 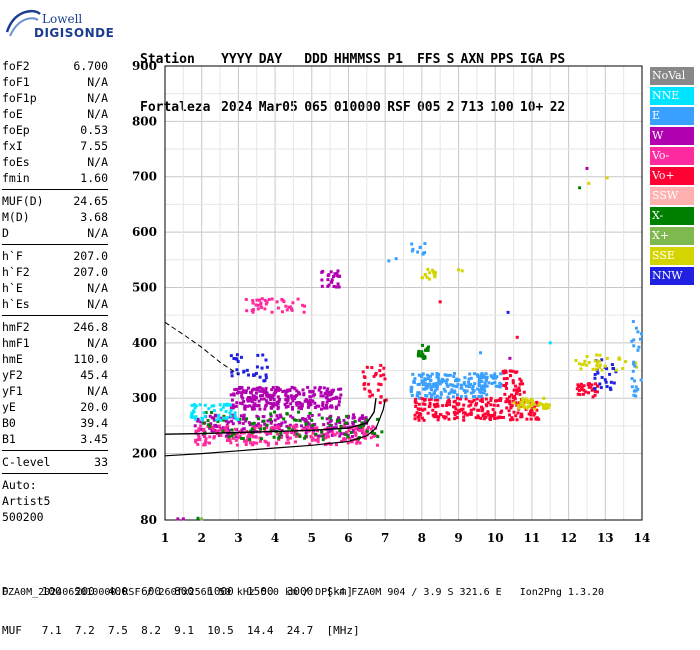 I want to click on param-d: D N/A, so click(x=55, y=233).